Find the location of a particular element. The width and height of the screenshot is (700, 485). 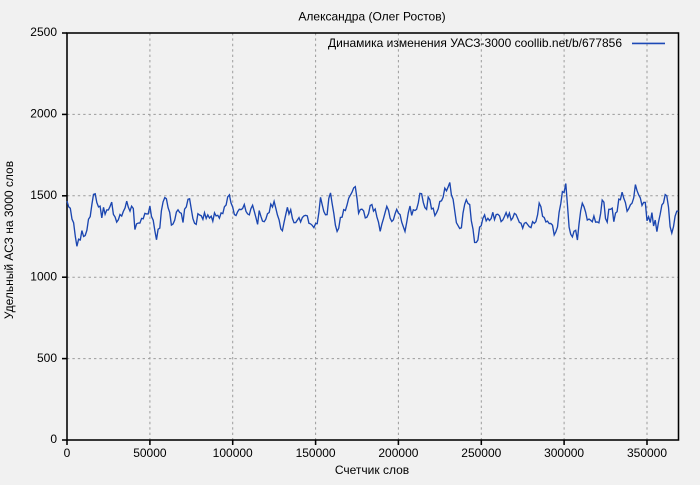

svg-text: Александра (Олег Ростов) is located at coordinates (371, 17).